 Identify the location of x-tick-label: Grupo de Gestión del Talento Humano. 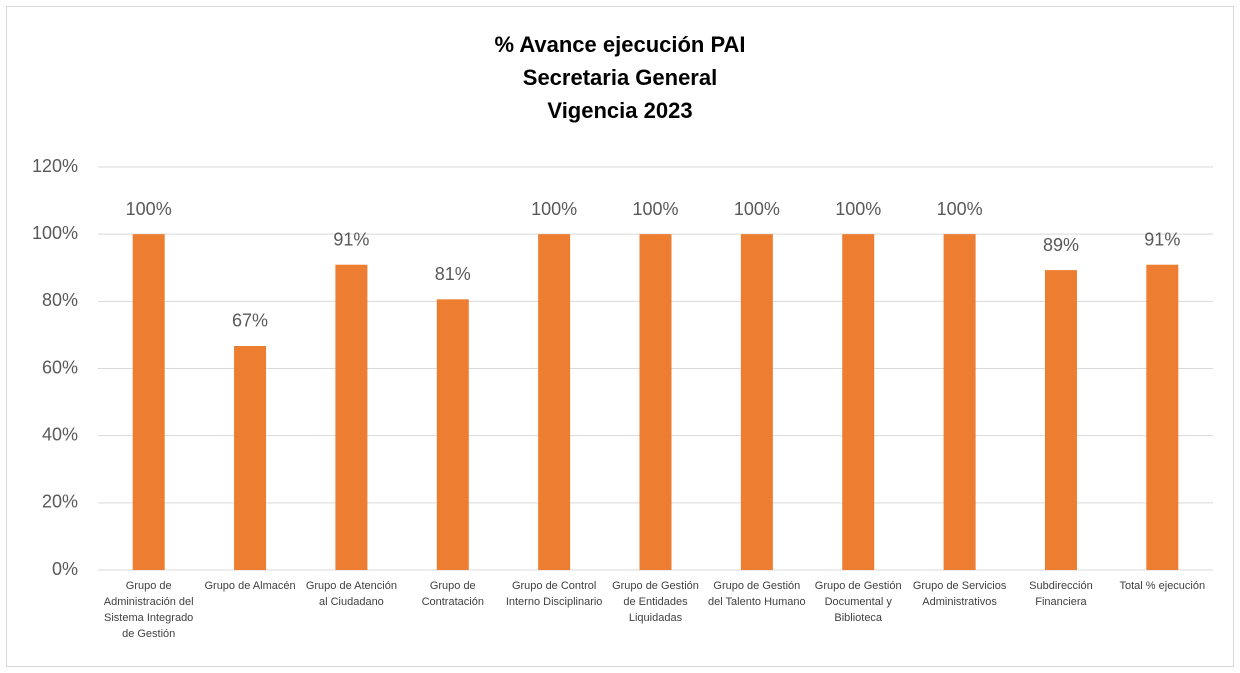
(757, 594).